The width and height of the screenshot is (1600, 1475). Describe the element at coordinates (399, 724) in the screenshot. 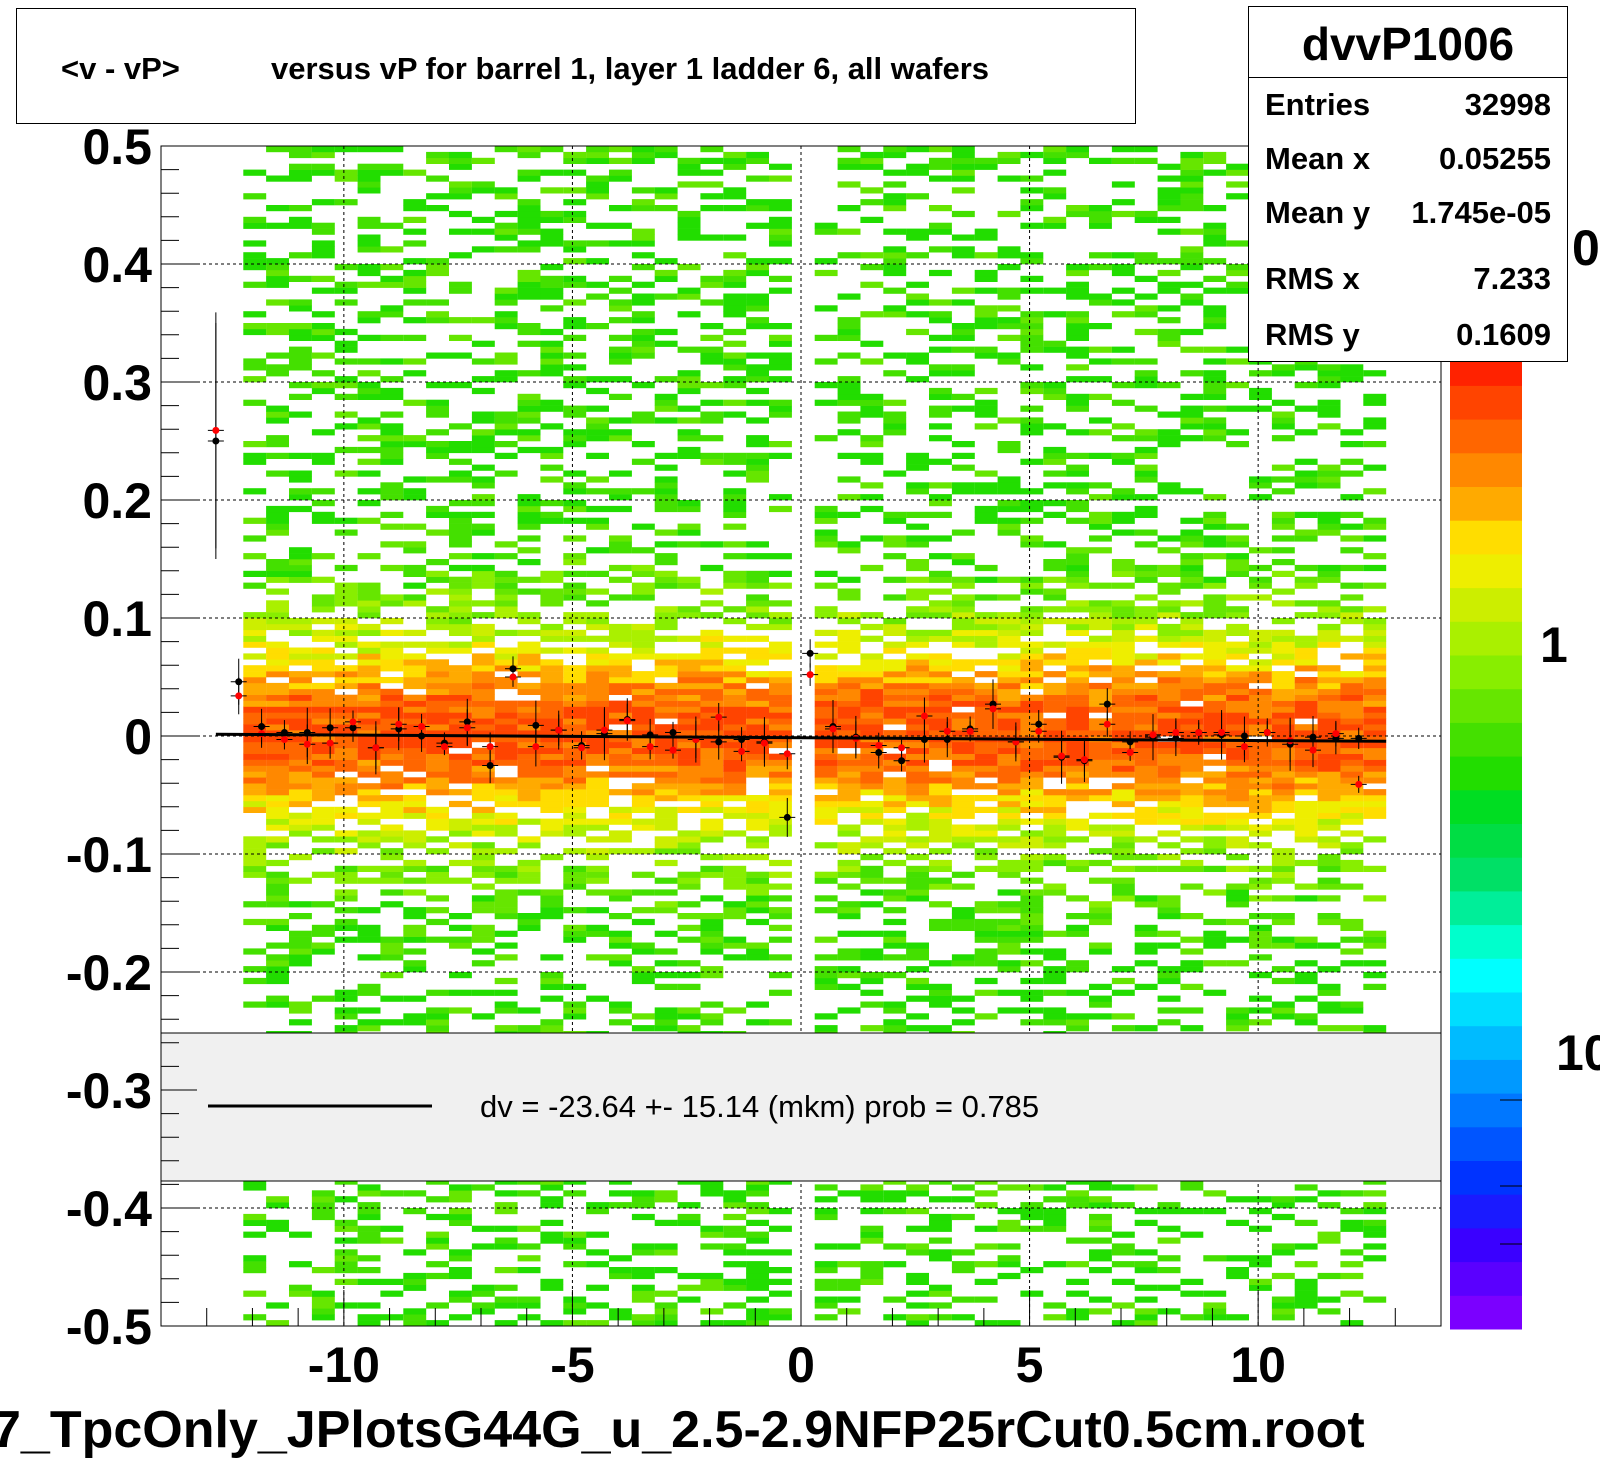

I see `profile-red-point` at that location.